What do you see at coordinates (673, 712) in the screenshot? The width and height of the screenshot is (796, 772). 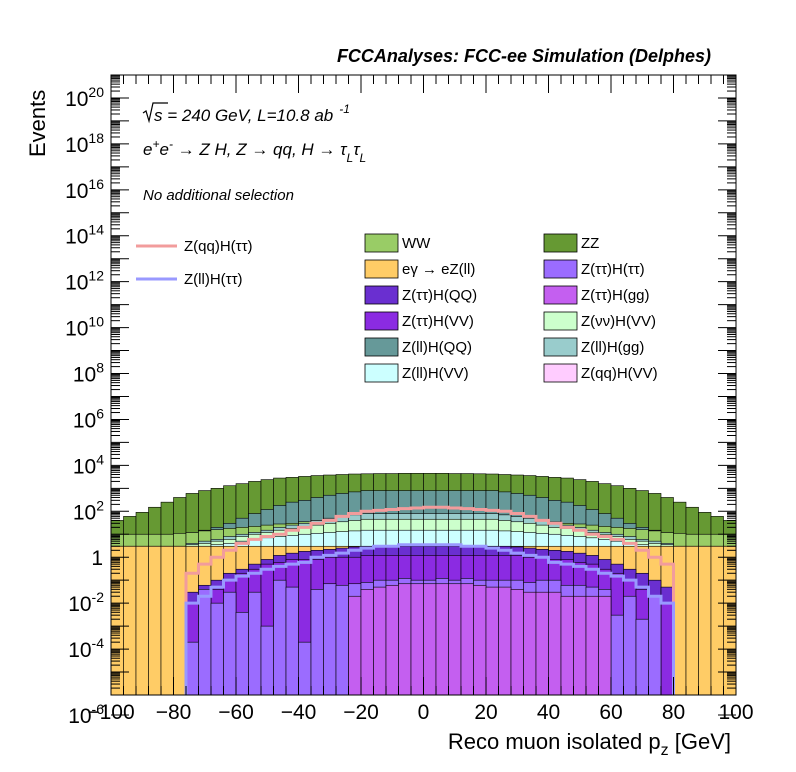 I see `x-tick-label: 80` at bounding box center [673, 712].